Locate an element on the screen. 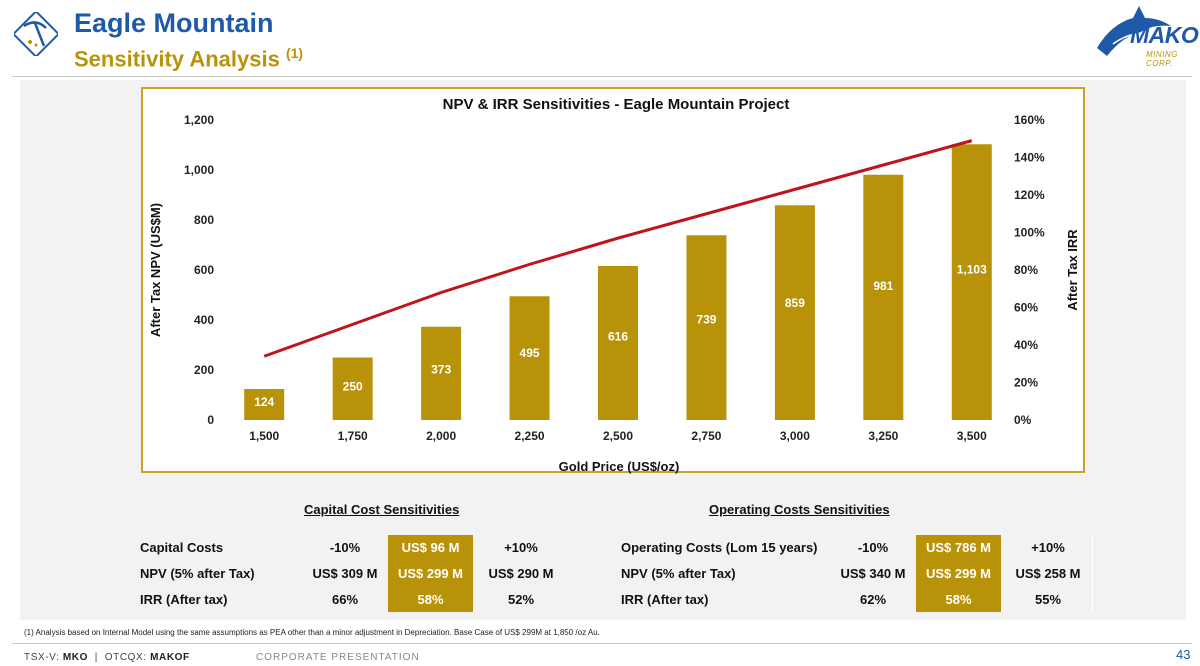  npv-bar-label: 495 is located at coordinates (530, 353).